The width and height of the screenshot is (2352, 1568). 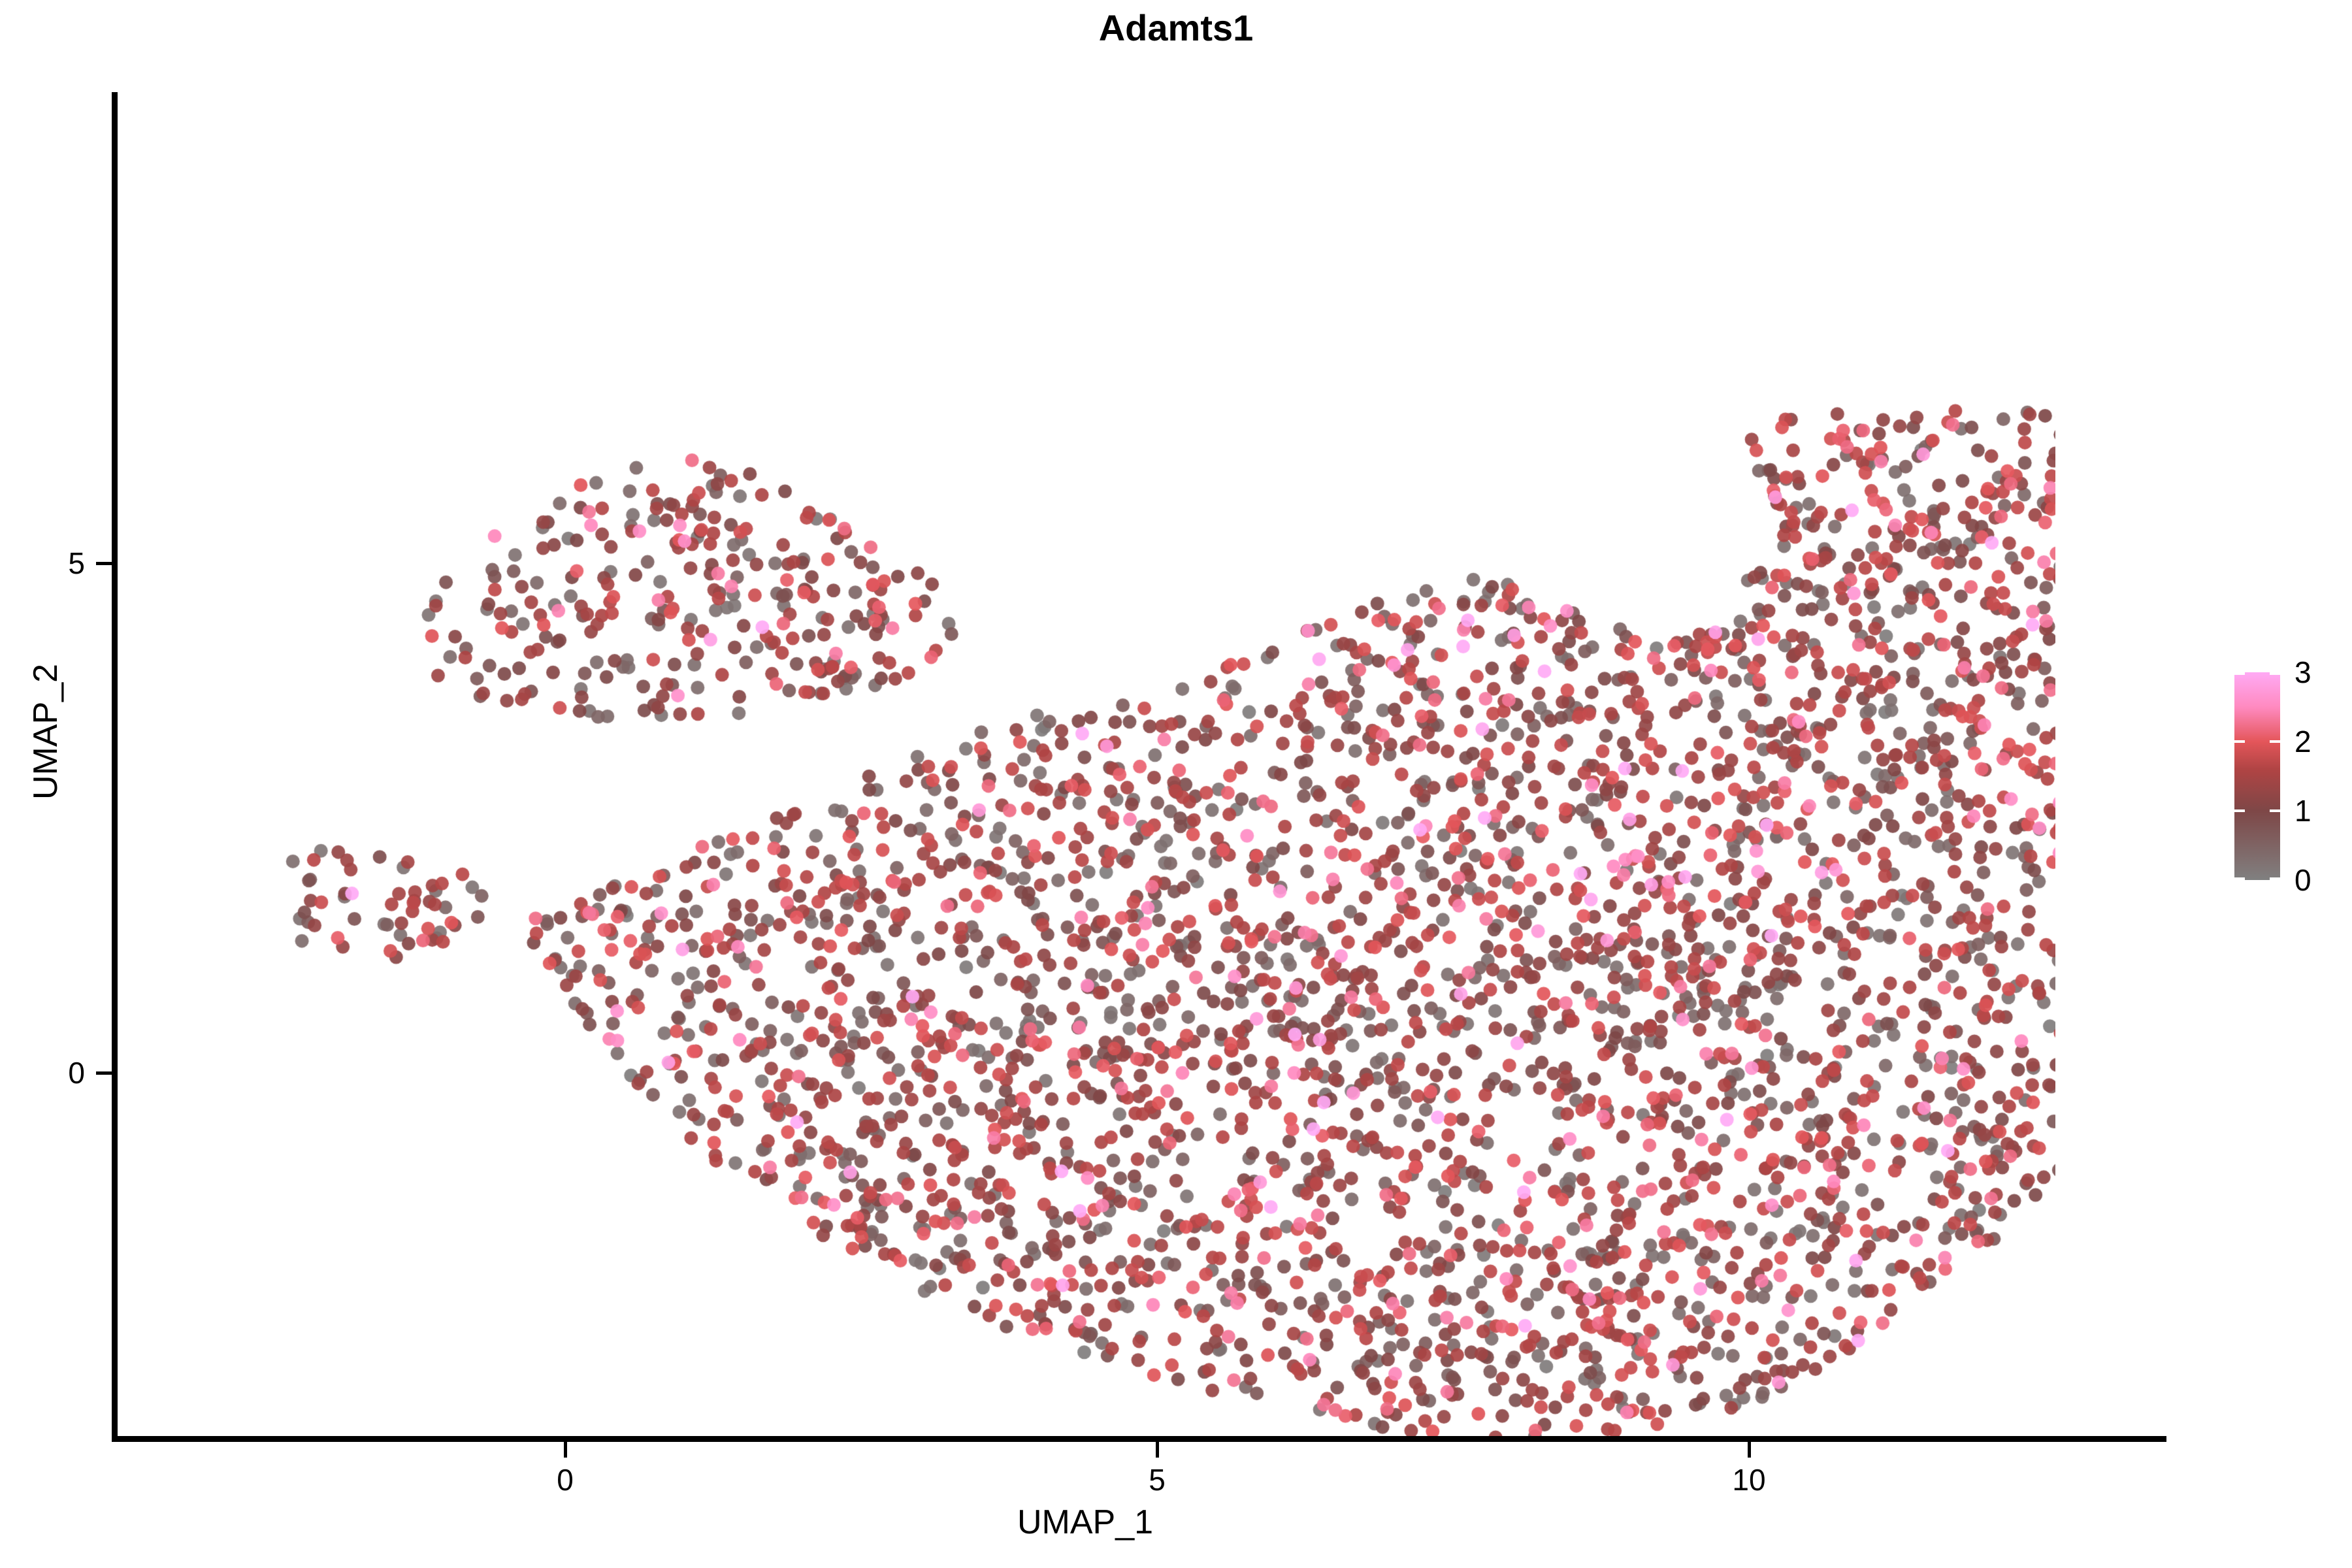 What do you see at coordinates (2303, 880) in the screenshot?
I see `colorbar-tick-label: 0` at bounding box center [2303, 880].